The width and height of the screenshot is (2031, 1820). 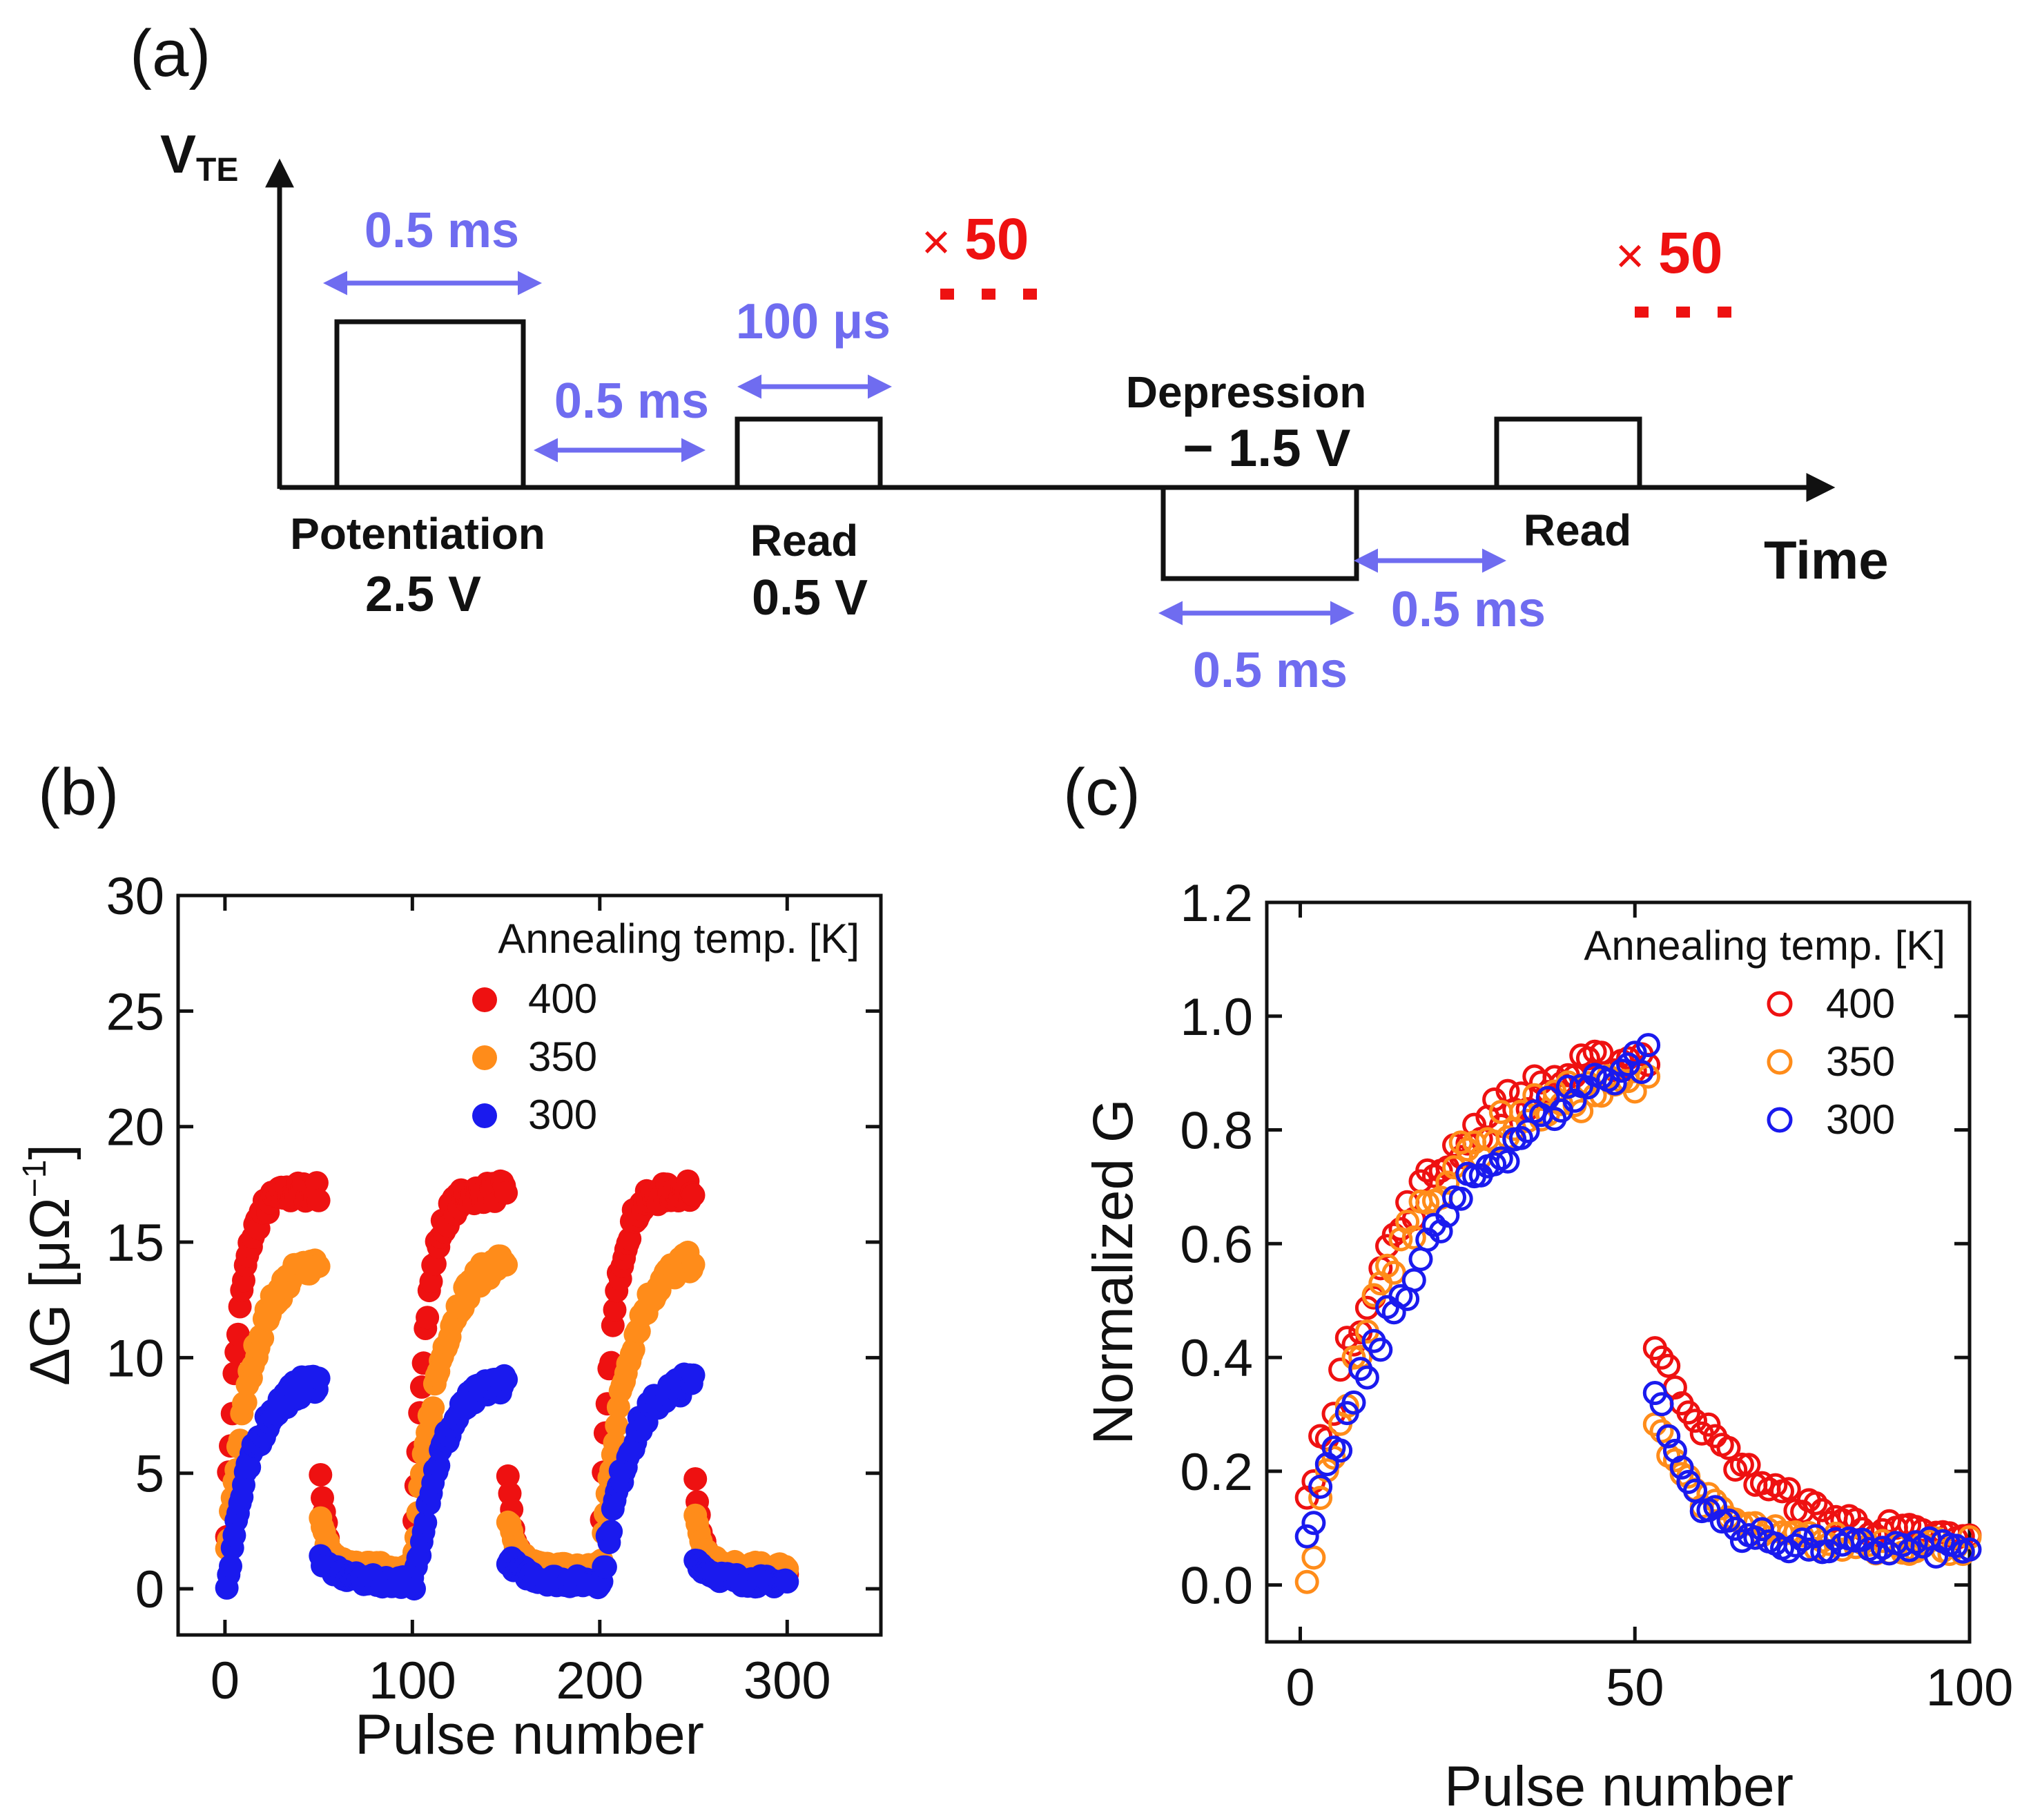 What do you see at coordinates (178, 154) in the screenshot?
I see `voltage-axis-label-main: V` at bounding box center [178, 154].